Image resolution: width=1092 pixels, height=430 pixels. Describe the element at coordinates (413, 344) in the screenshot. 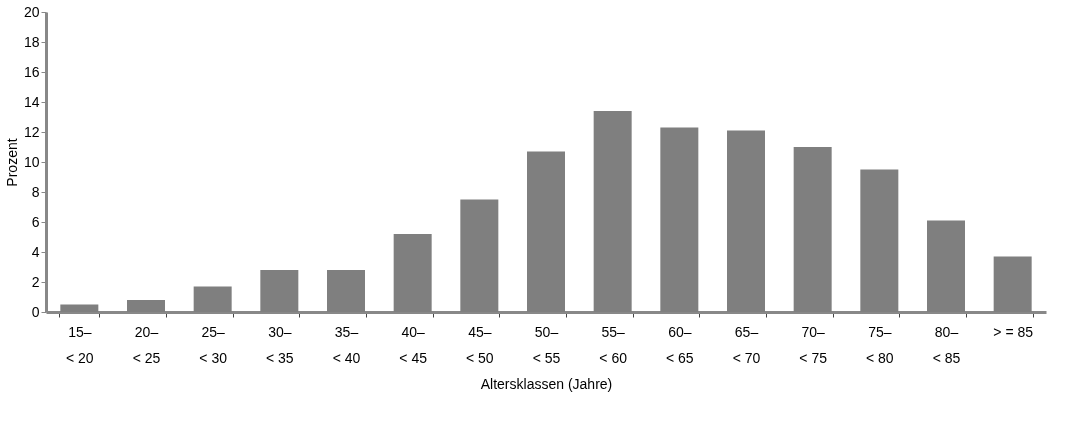

I see `x-tick-label: 40– < 45` at that location.